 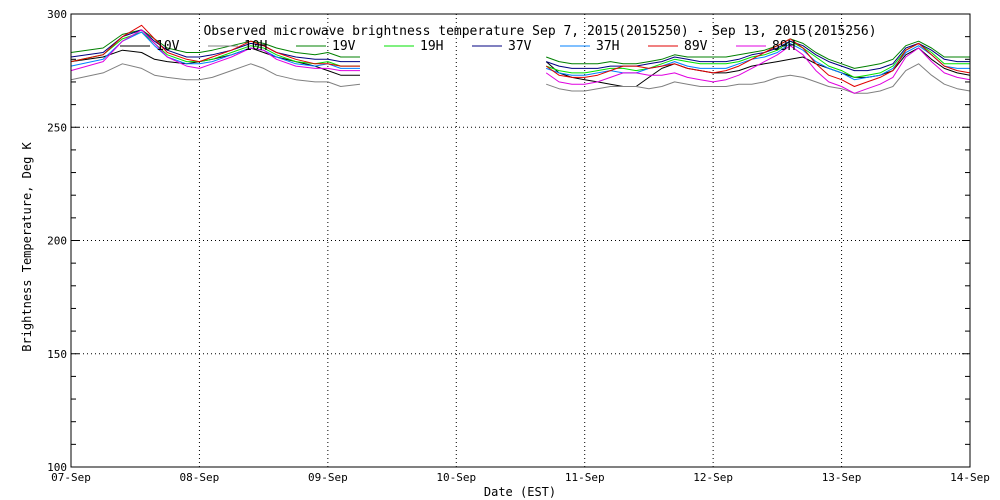 What do you see at coordinates (783, 46) in the screenshot?
I see `legend-label-89h: 89H` at bounding box center [783, 46].